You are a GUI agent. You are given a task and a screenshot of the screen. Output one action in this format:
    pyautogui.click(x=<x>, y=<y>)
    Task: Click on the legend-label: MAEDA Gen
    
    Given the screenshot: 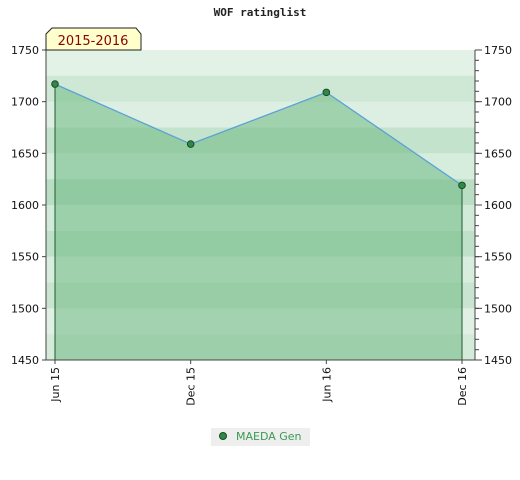 What is the action you would take?
    pyautogui.click(x=269, y=436)
    